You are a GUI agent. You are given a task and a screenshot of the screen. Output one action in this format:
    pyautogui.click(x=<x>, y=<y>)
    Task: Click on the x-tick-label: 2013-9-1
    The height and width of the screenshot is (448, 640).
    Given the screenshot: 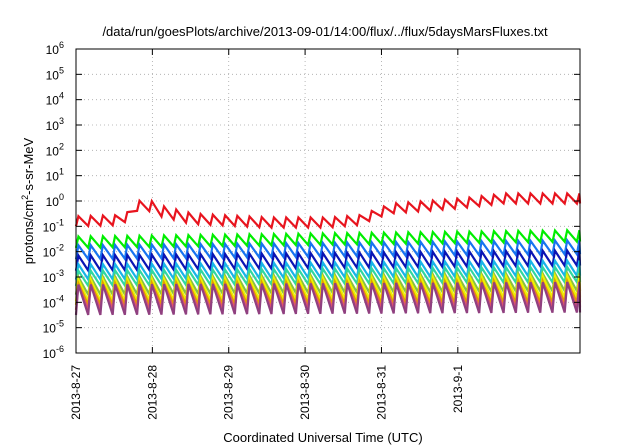 What is the action you would take?
    pyautogui.click(x=458, y=389)
    